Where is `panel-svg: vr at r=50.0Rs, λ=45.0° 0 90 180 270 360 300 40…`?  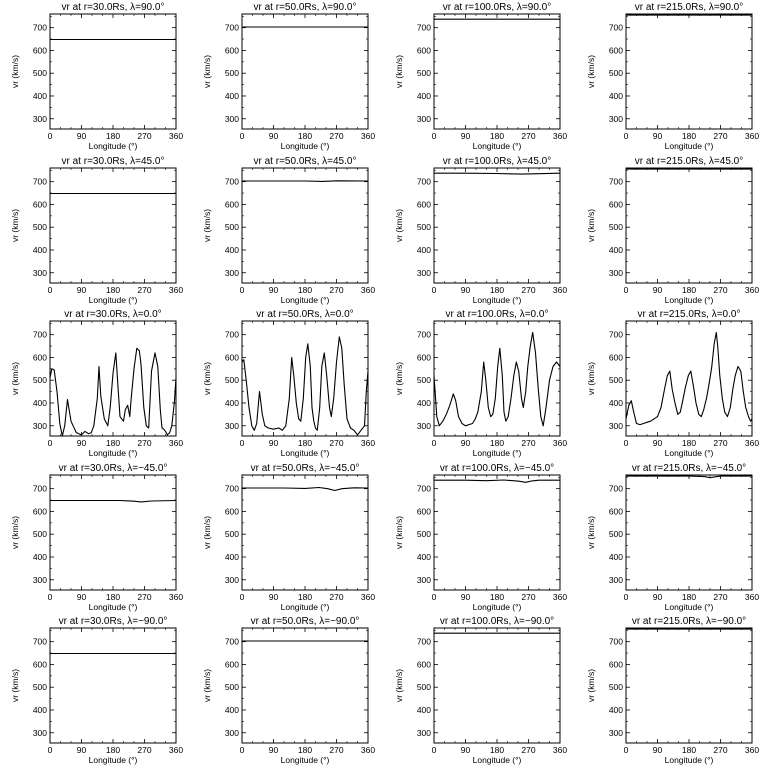
panel-svg: vr at r=50.0Rs, λ=45.0° 0 90 180 270 360 300 40… is located at coordinates (288, 230).